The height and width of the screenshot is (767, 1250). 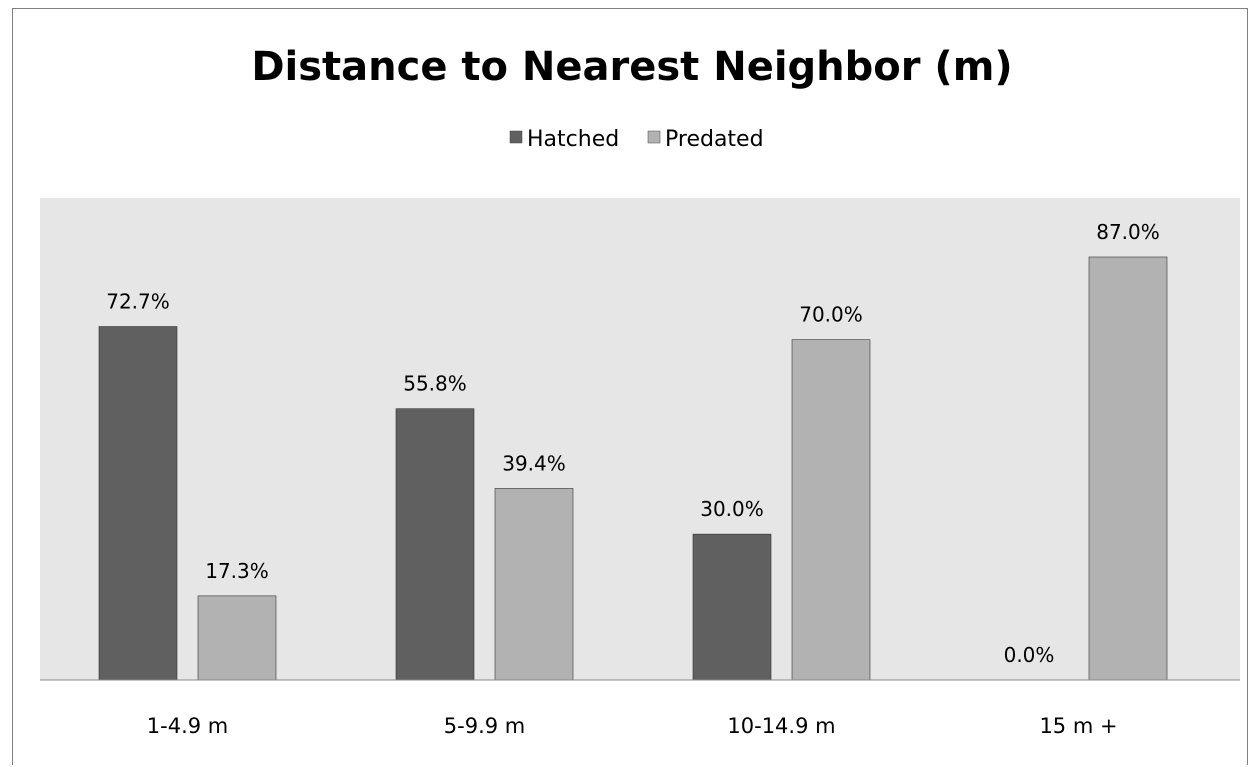 What do you see at coordinates (138, 302) in the screenshot?
I see `data-label-hatched-0: 72.7%` at bounding box center [138, 302].